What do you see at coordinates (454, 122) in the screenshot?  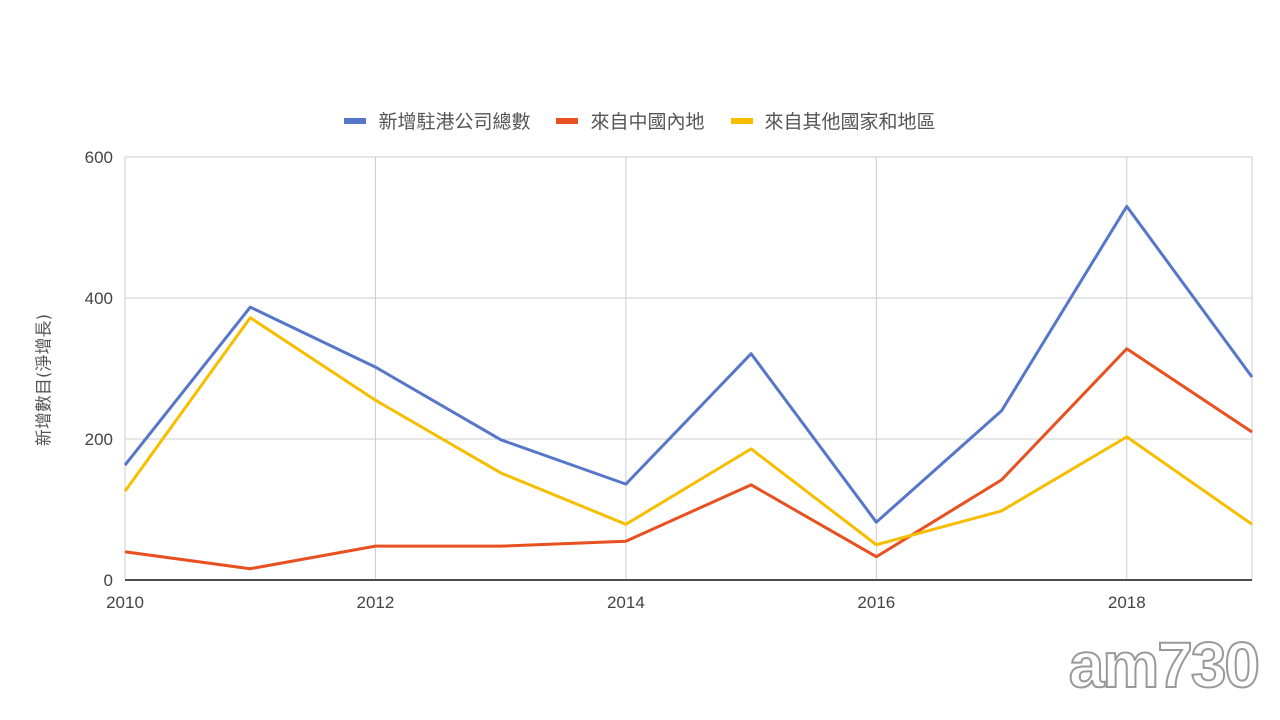 I see `legend-label: 新增駐港公司總數` at bounding box center [454, 122].